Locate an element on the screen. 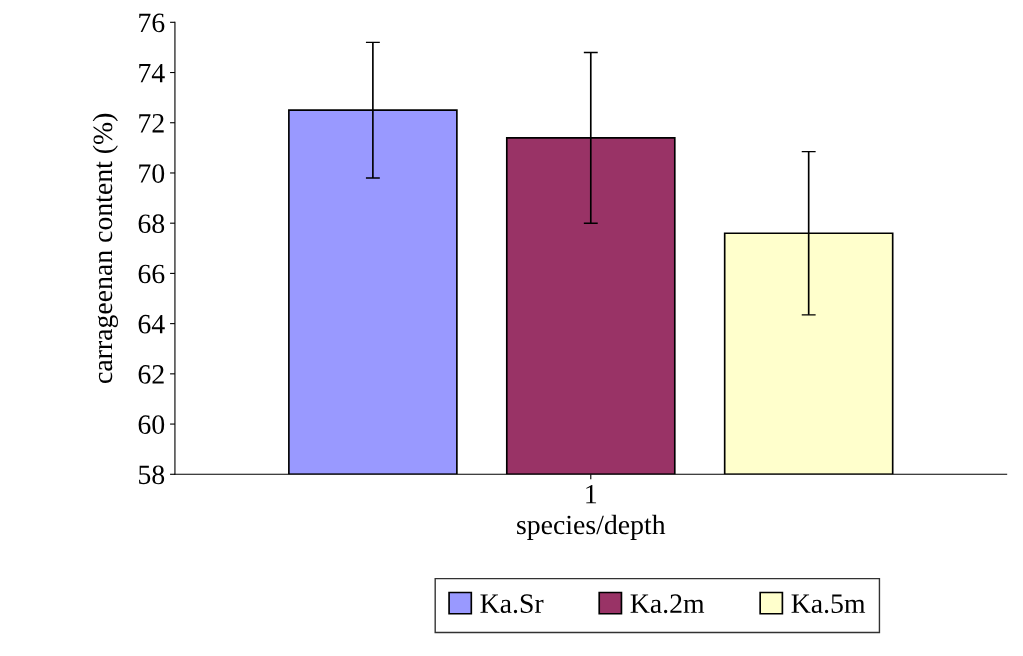 The image size is (1023, 656). legend-label: Ka.Sr is located at coordinates (512, 604).